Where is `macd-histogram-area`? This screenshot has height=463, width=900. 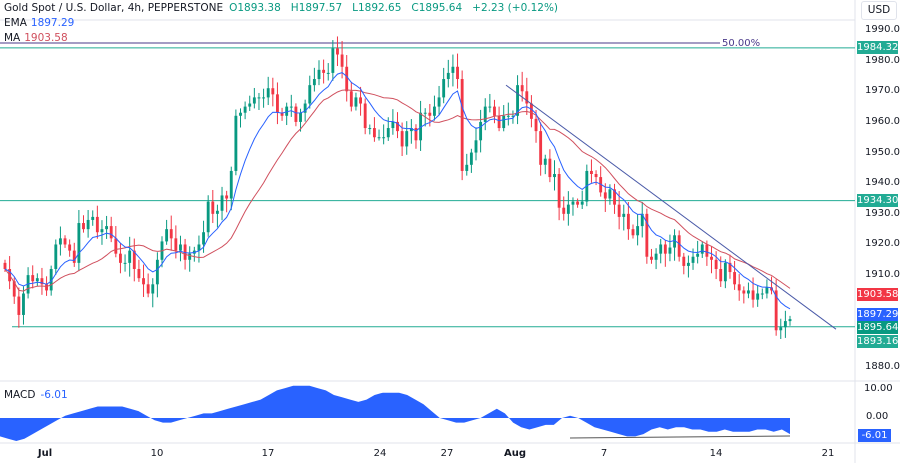 macd-histogram-area is located at coordinates (395, 413).